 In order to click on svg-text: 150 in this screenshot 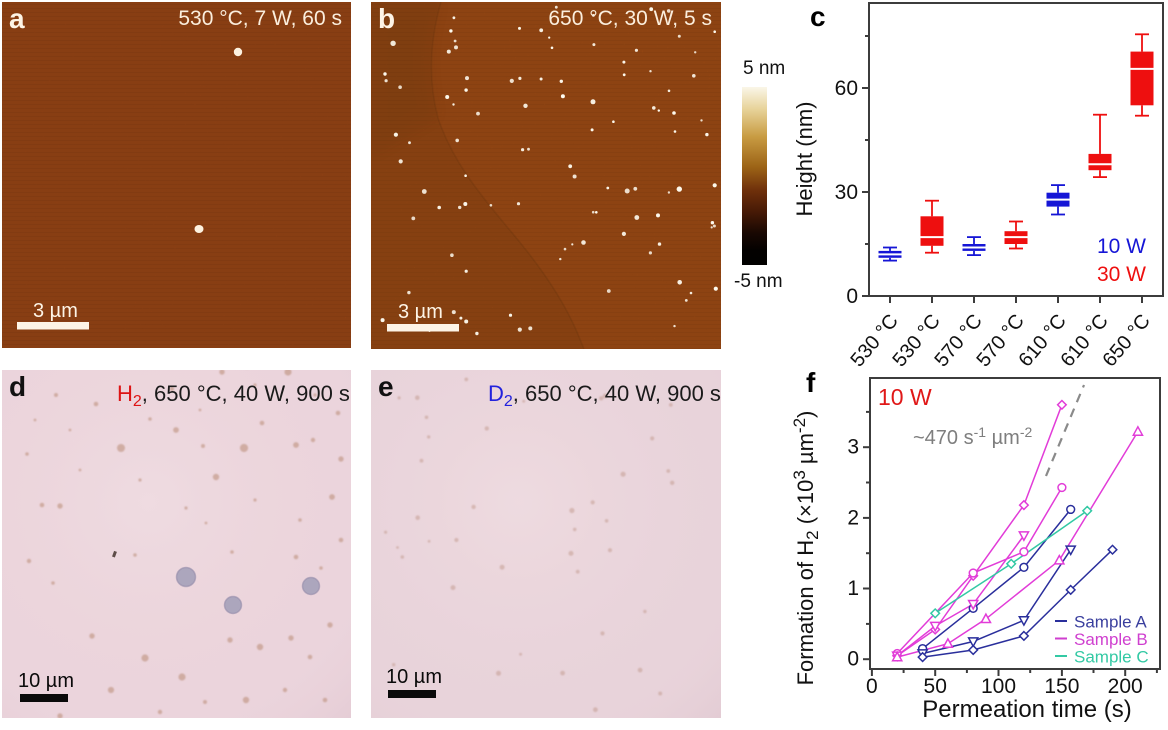, I will do `click(1061, 686)`.